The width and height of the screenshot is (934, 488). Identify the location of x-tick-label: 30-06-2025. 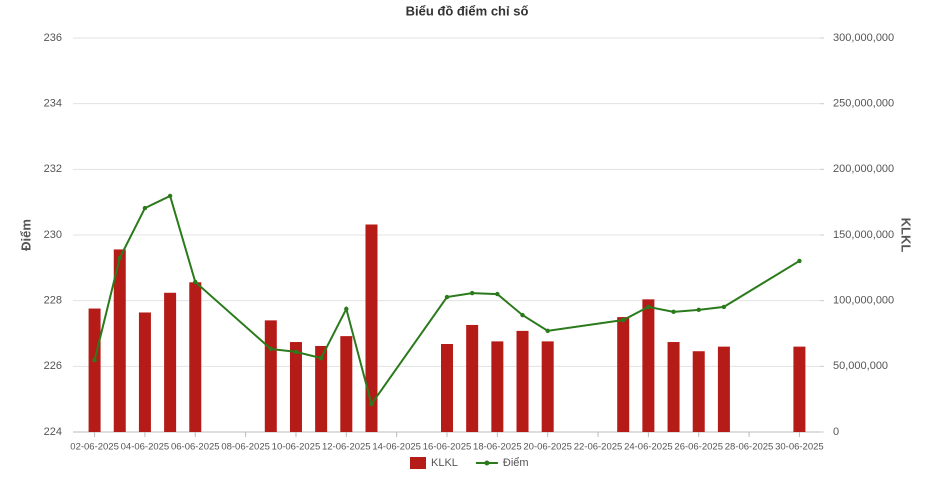
(799, 447).